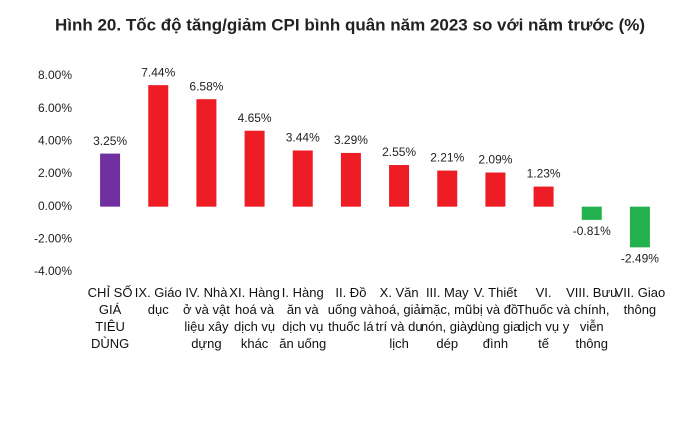 The image size is (700, 448). Describe the element at coordinates (447, 318) in the screenshot. I see `x-tick-label: III. May mặc, mũ nón, giày dép` at that location.